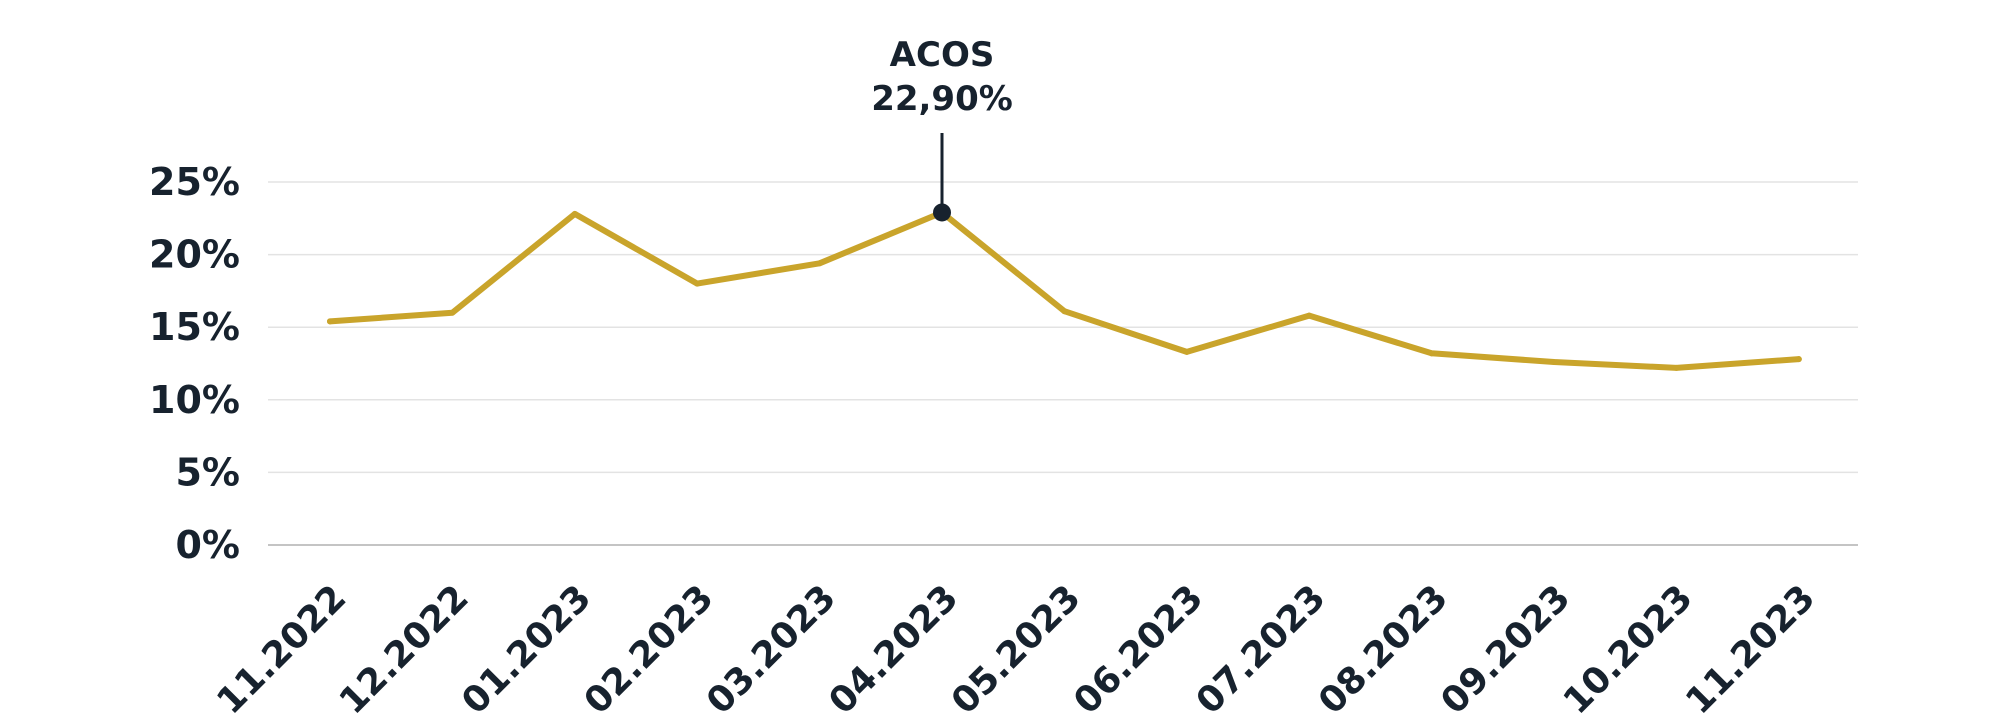 The width and height of the screenshot is (2000, 716). What do you see at coordinates (194, 400) in the screenshot?
I see `y-tick-label: 10%` at bounding box center [194, 400].